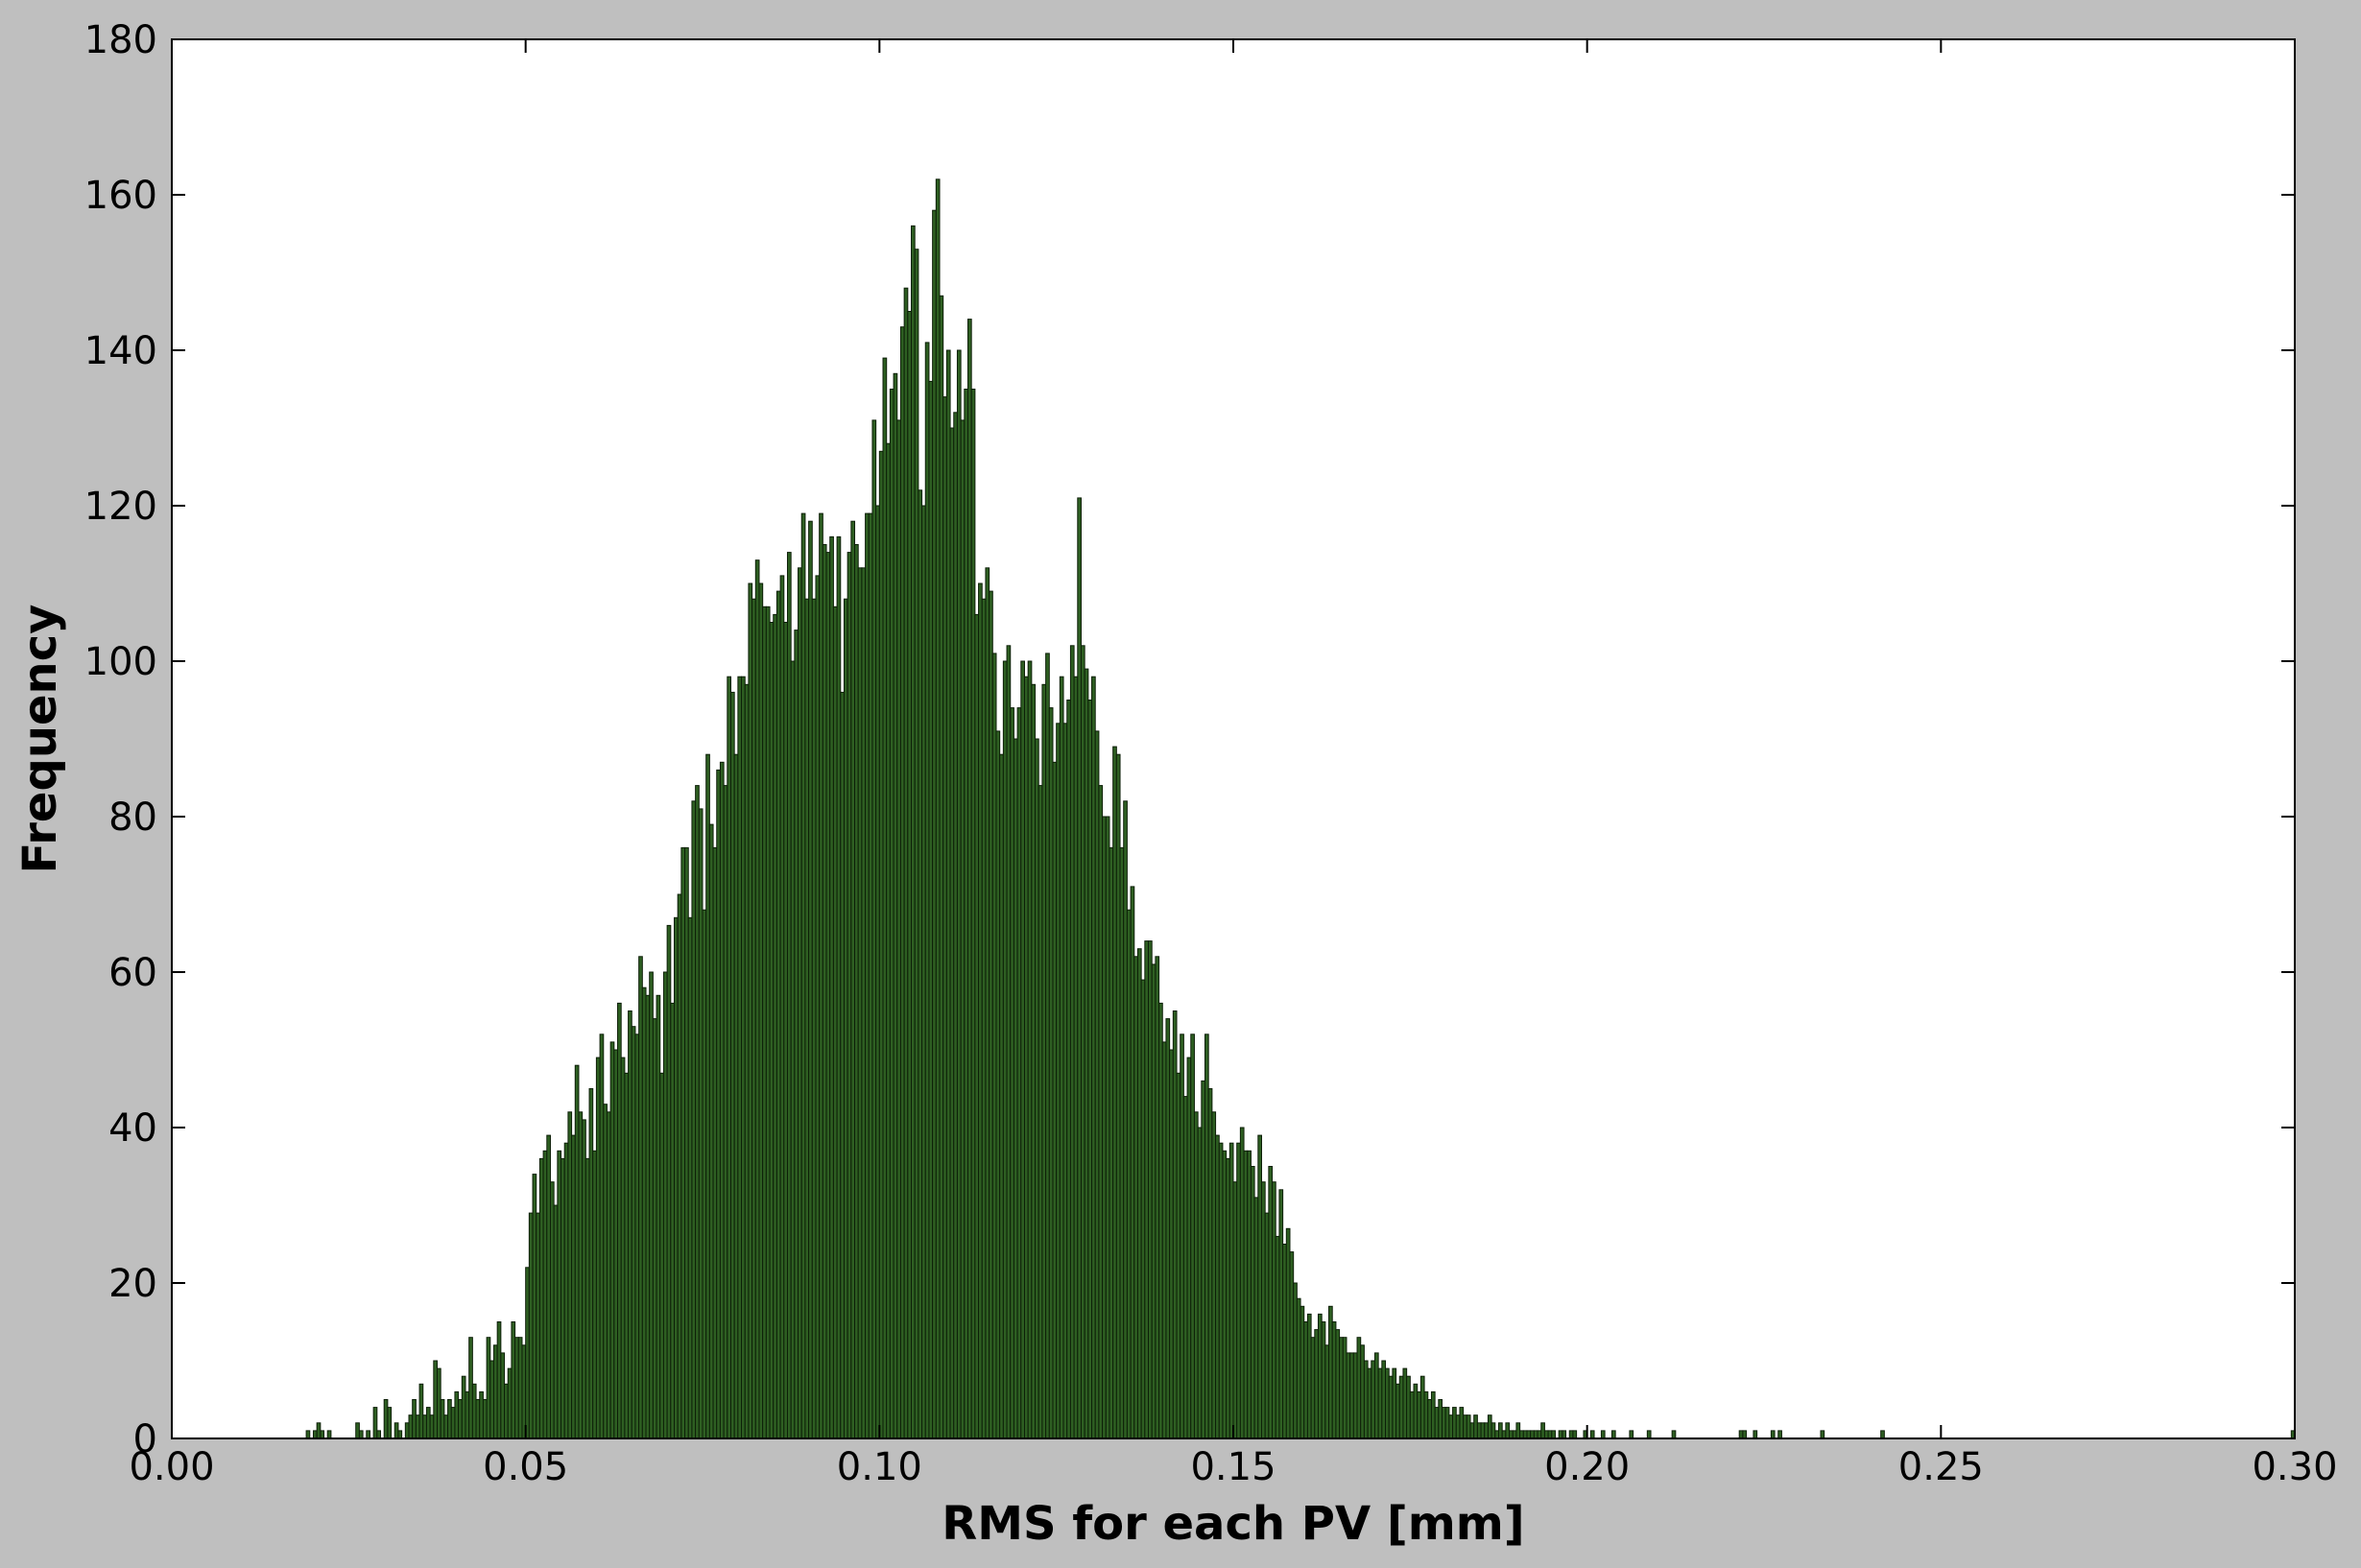  What do you see at coordinates (132, 818) in the screenshot?
I see `y-tick-label: 80` at bounding box center [132, 818].